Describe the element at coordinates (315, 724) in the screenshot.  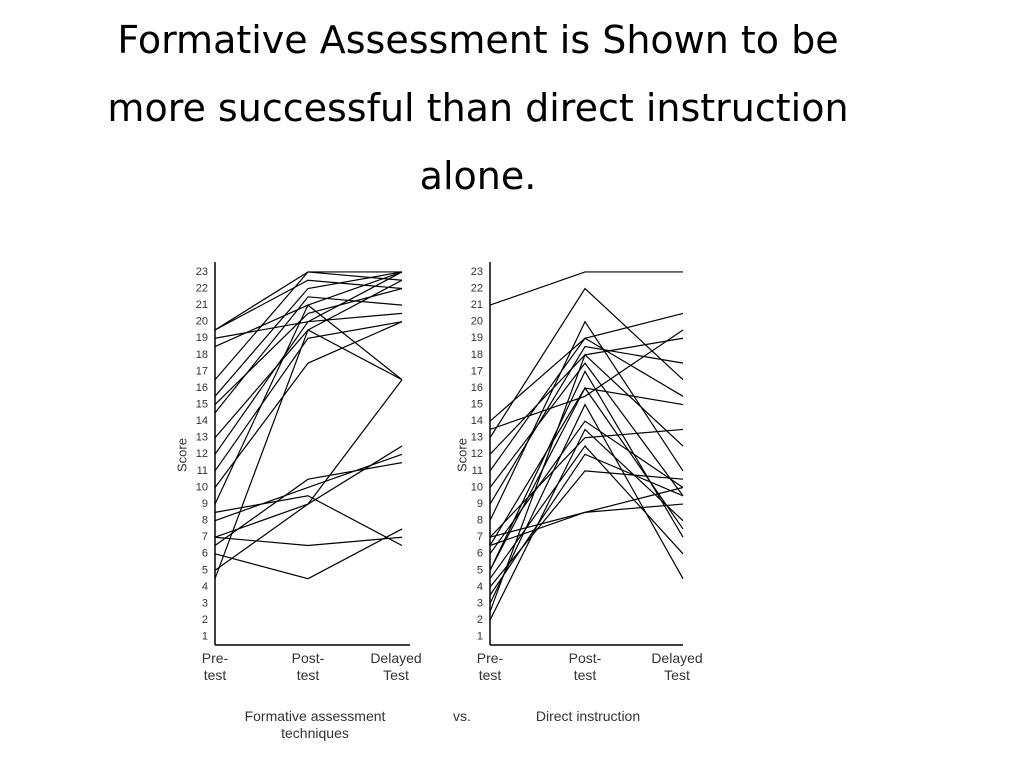
I see `caption: Formative assessment techniques` at that location.